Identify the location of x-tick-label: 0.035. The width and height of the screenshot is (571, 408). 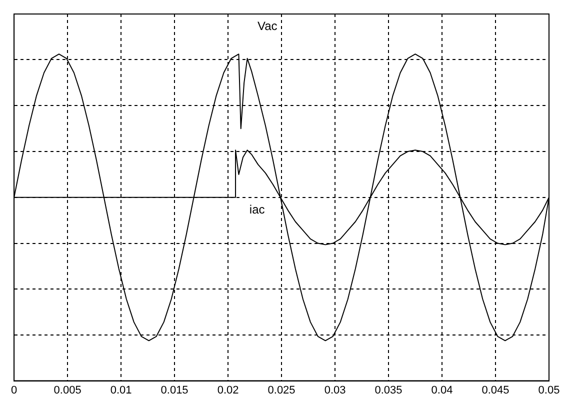
(388, 390).